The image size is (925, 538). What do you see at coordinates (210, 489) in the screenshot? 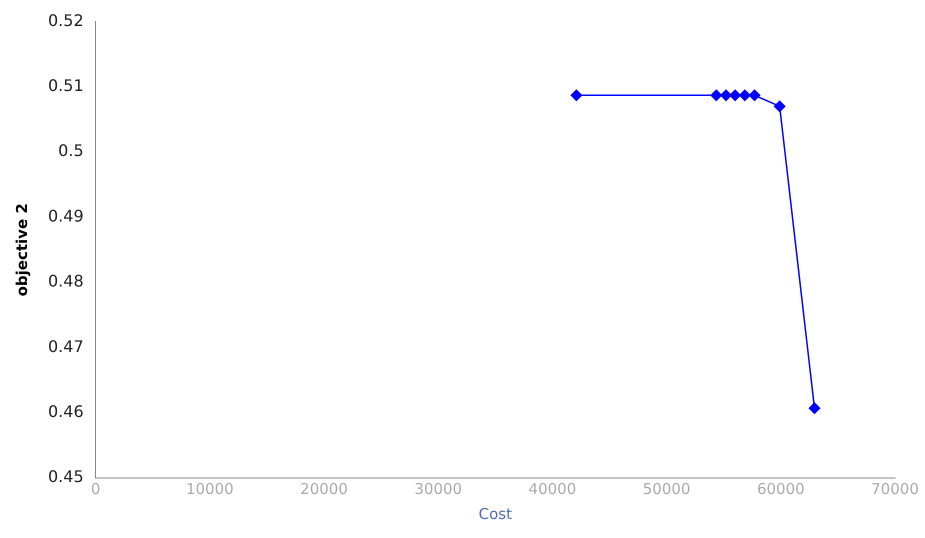
I see `x-tick-label: 10000` at bounding box center [210, 489].